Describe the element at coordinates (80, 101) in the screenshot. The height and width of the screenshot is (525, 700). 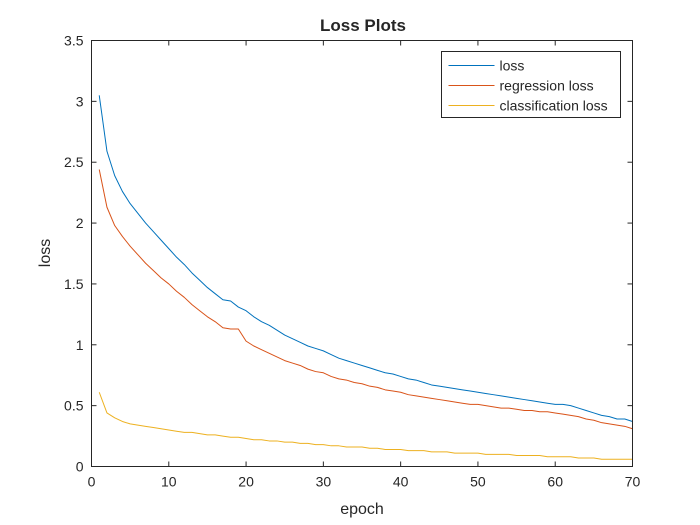
I see `y-tick-label: 3` at that location.